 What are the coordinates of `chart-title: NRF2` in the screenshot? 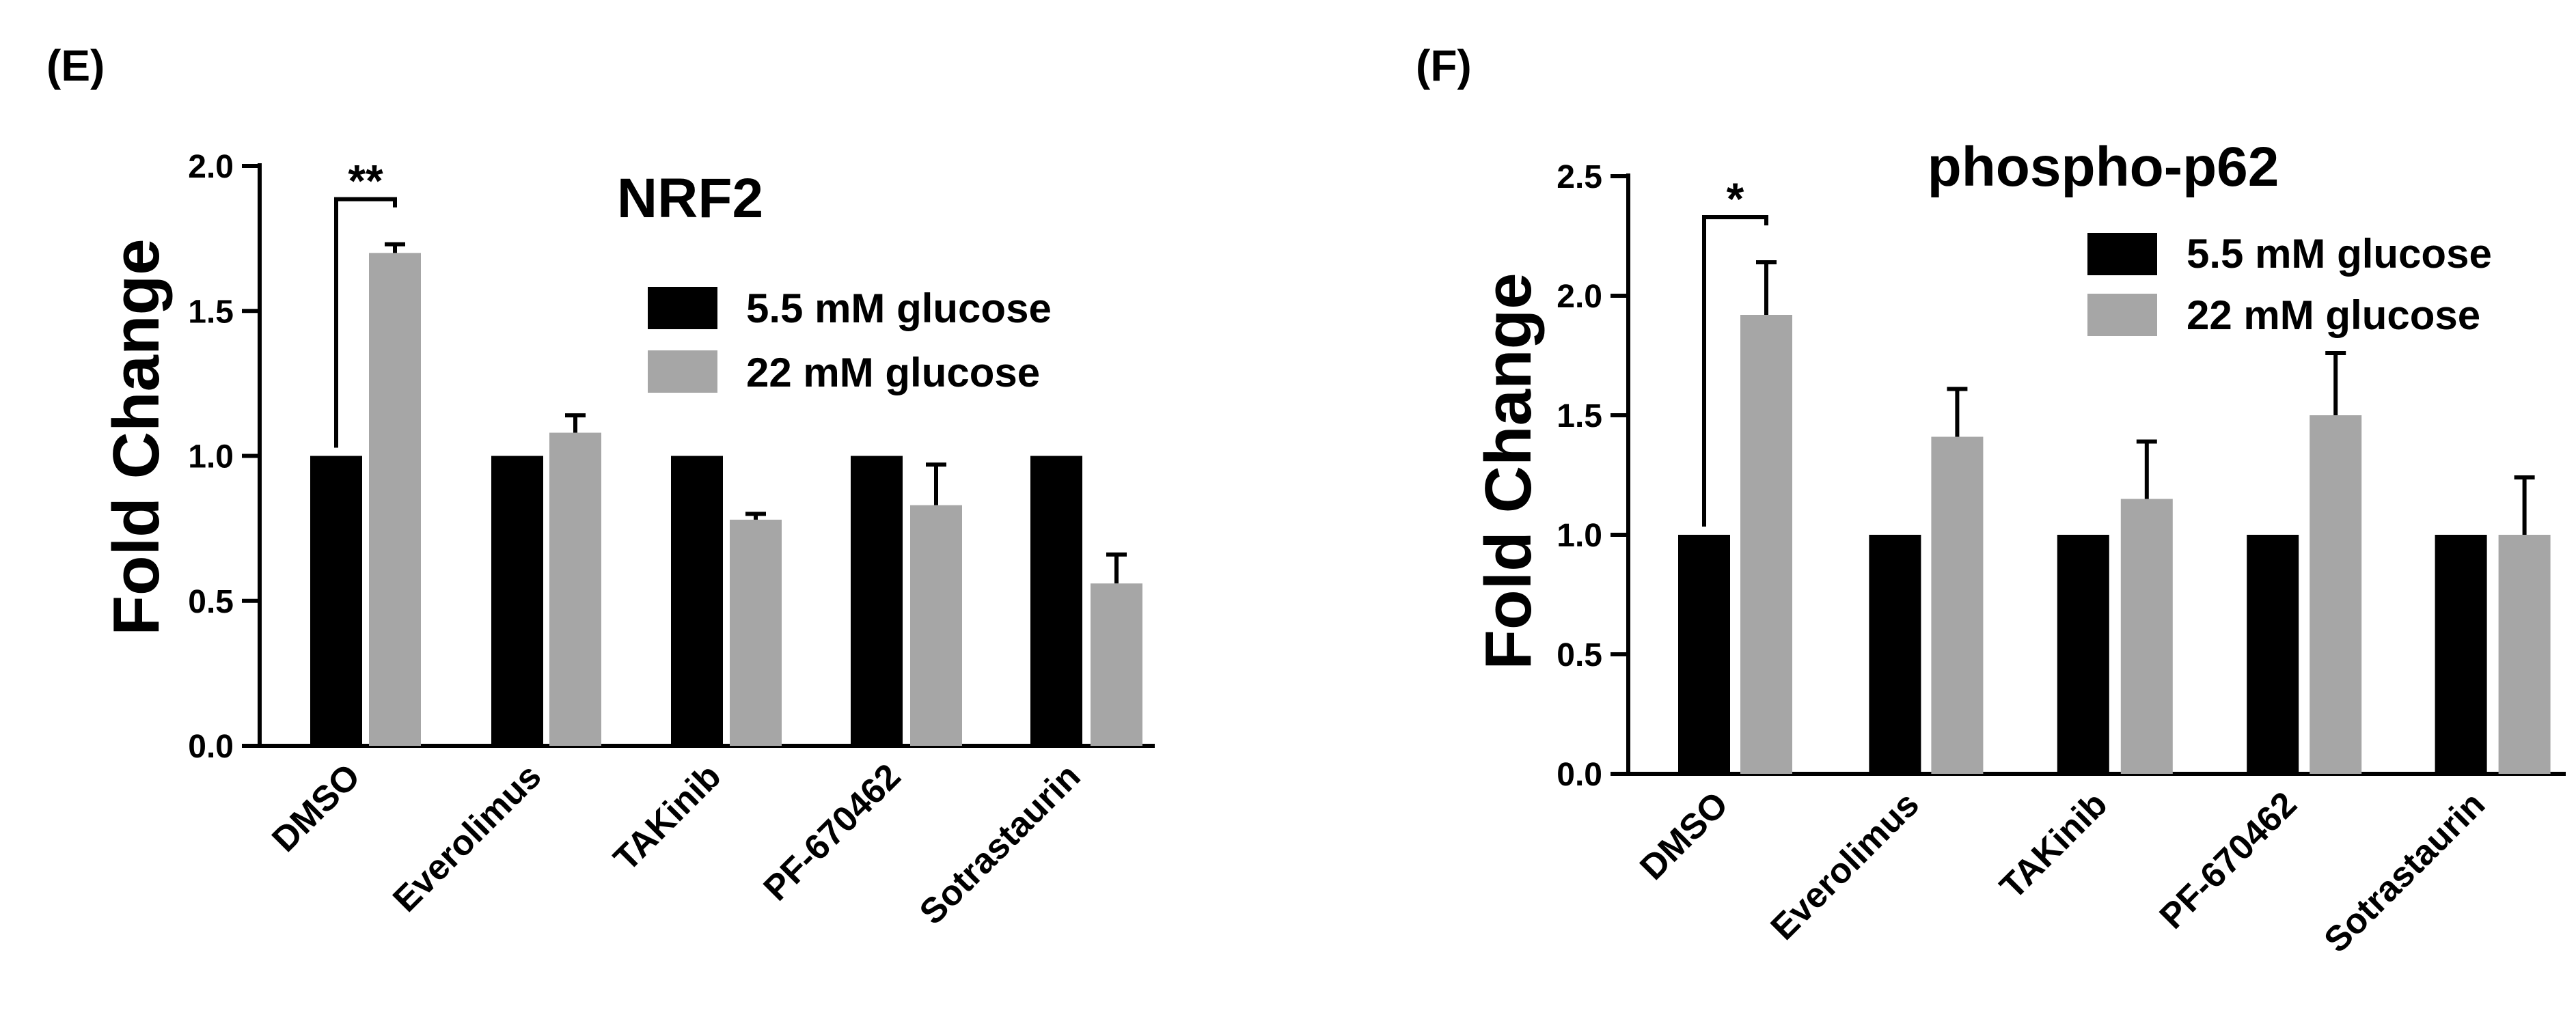 It's located at (690, 198).